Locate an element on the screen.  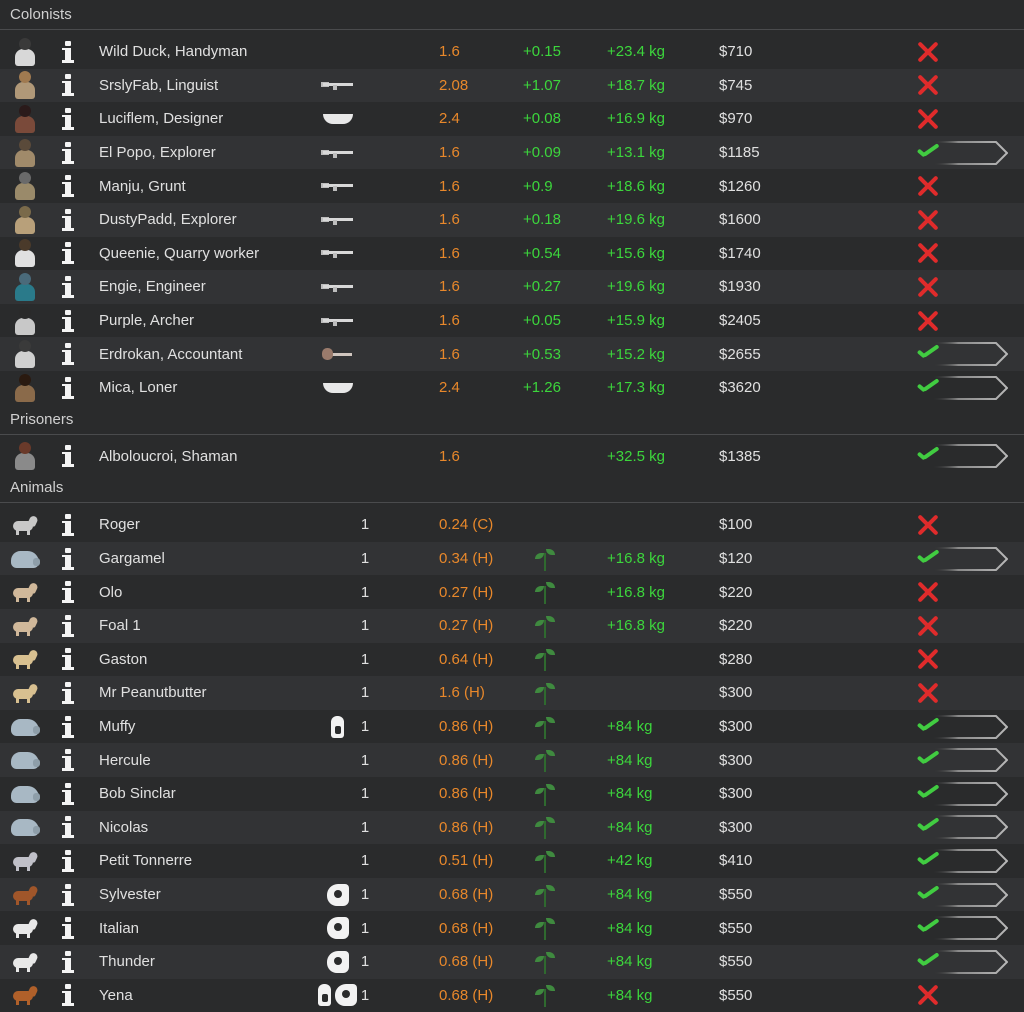
pawn-row: Luciflem, Designer 2.4 +0.08 +16.9 kg $970 is located at coordinates (512, 119).